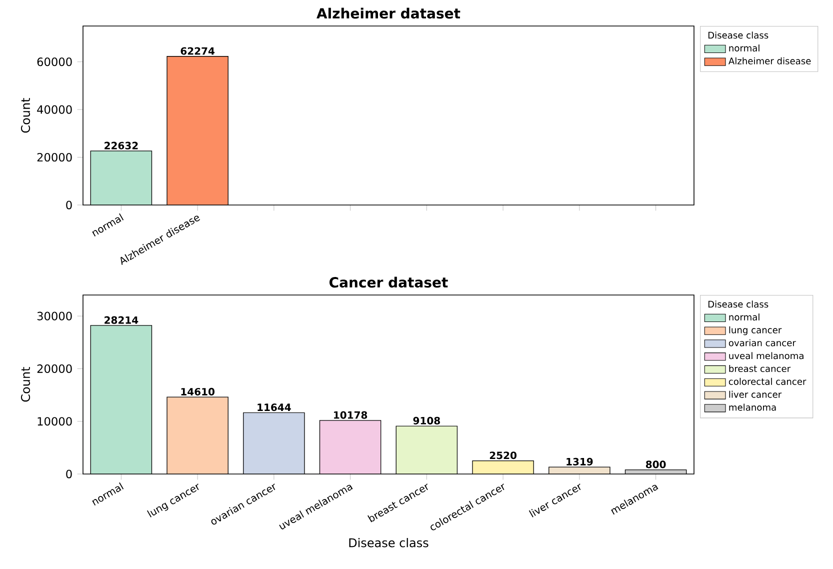  What do you see at coordinates (351, 415) in the screenshot?
I see `data-label: 10178` at bounding box center [351, 415].